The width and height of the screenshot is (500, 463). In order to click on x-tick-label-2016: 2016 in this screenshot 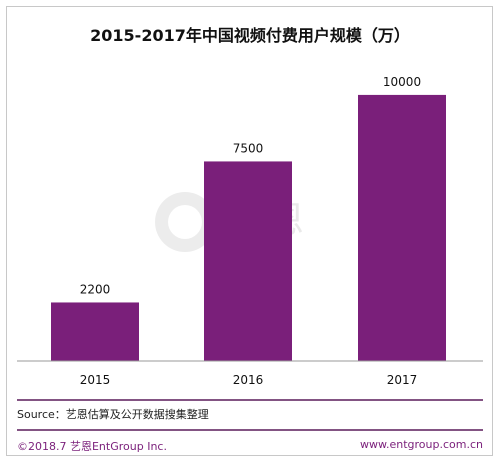, I will do `click(248, 380)`.